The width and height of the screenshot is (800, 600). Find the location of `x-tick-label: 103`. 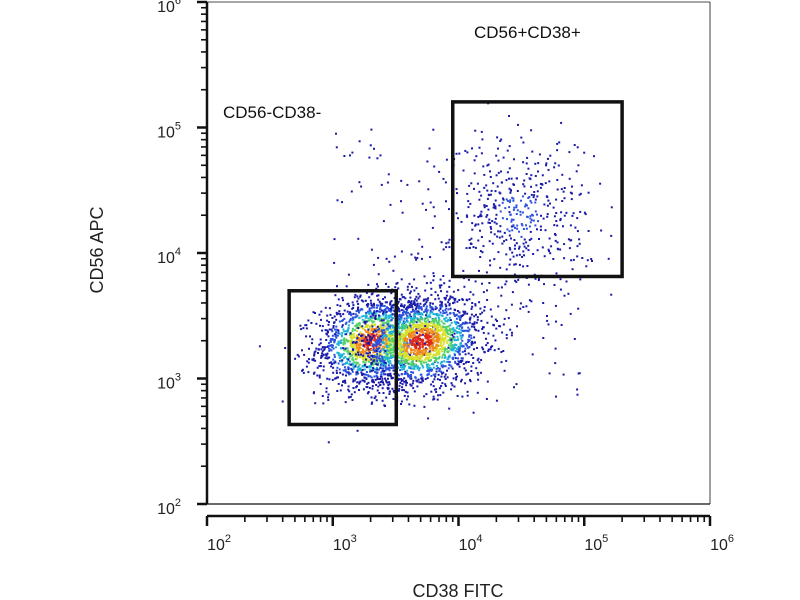

x-tick-label: 103 is located at coordinates (345, 543).